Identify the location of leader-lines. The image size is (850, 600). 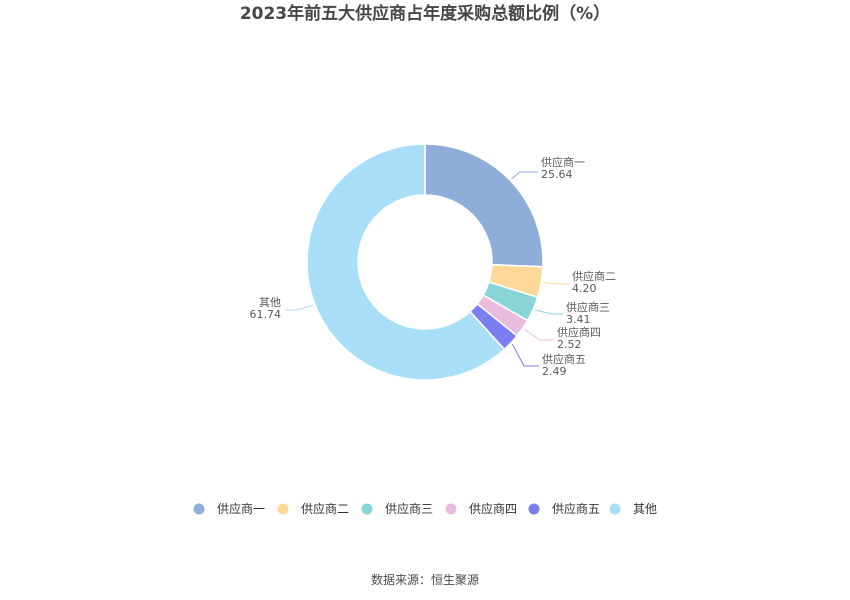
(426, 269).